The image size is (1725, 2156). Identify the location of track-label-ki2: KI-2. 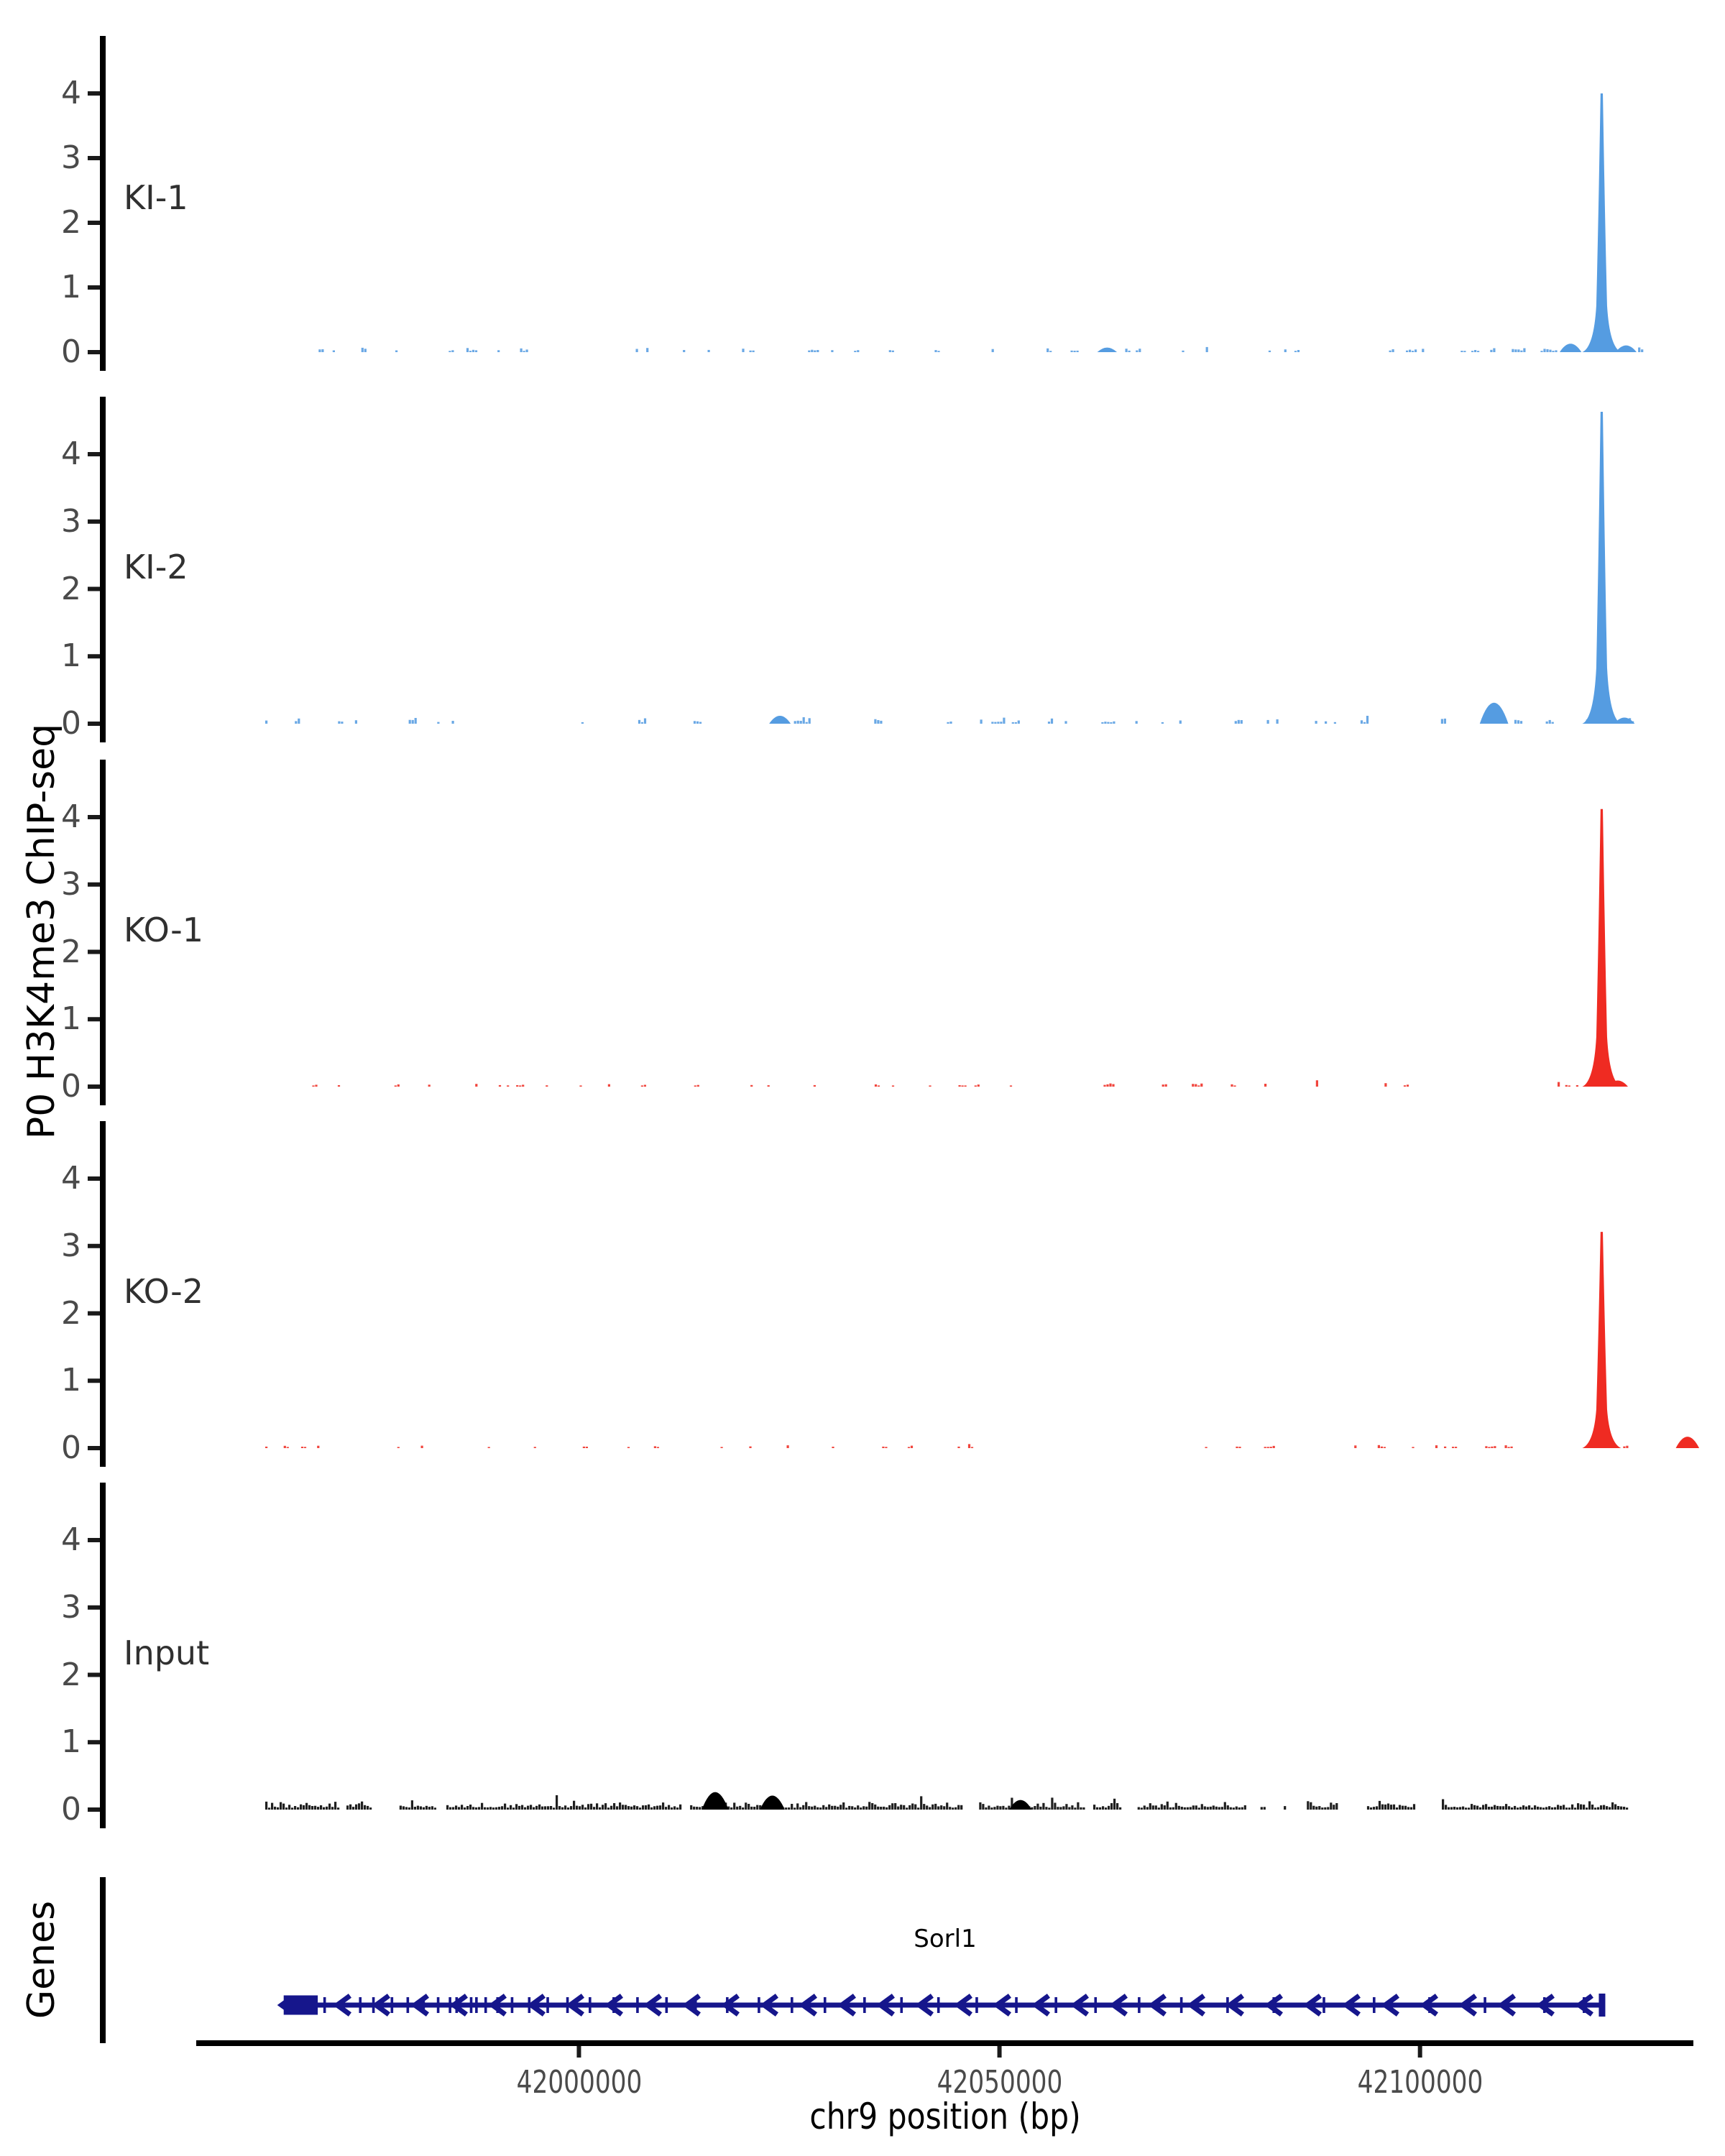
(156, 567).